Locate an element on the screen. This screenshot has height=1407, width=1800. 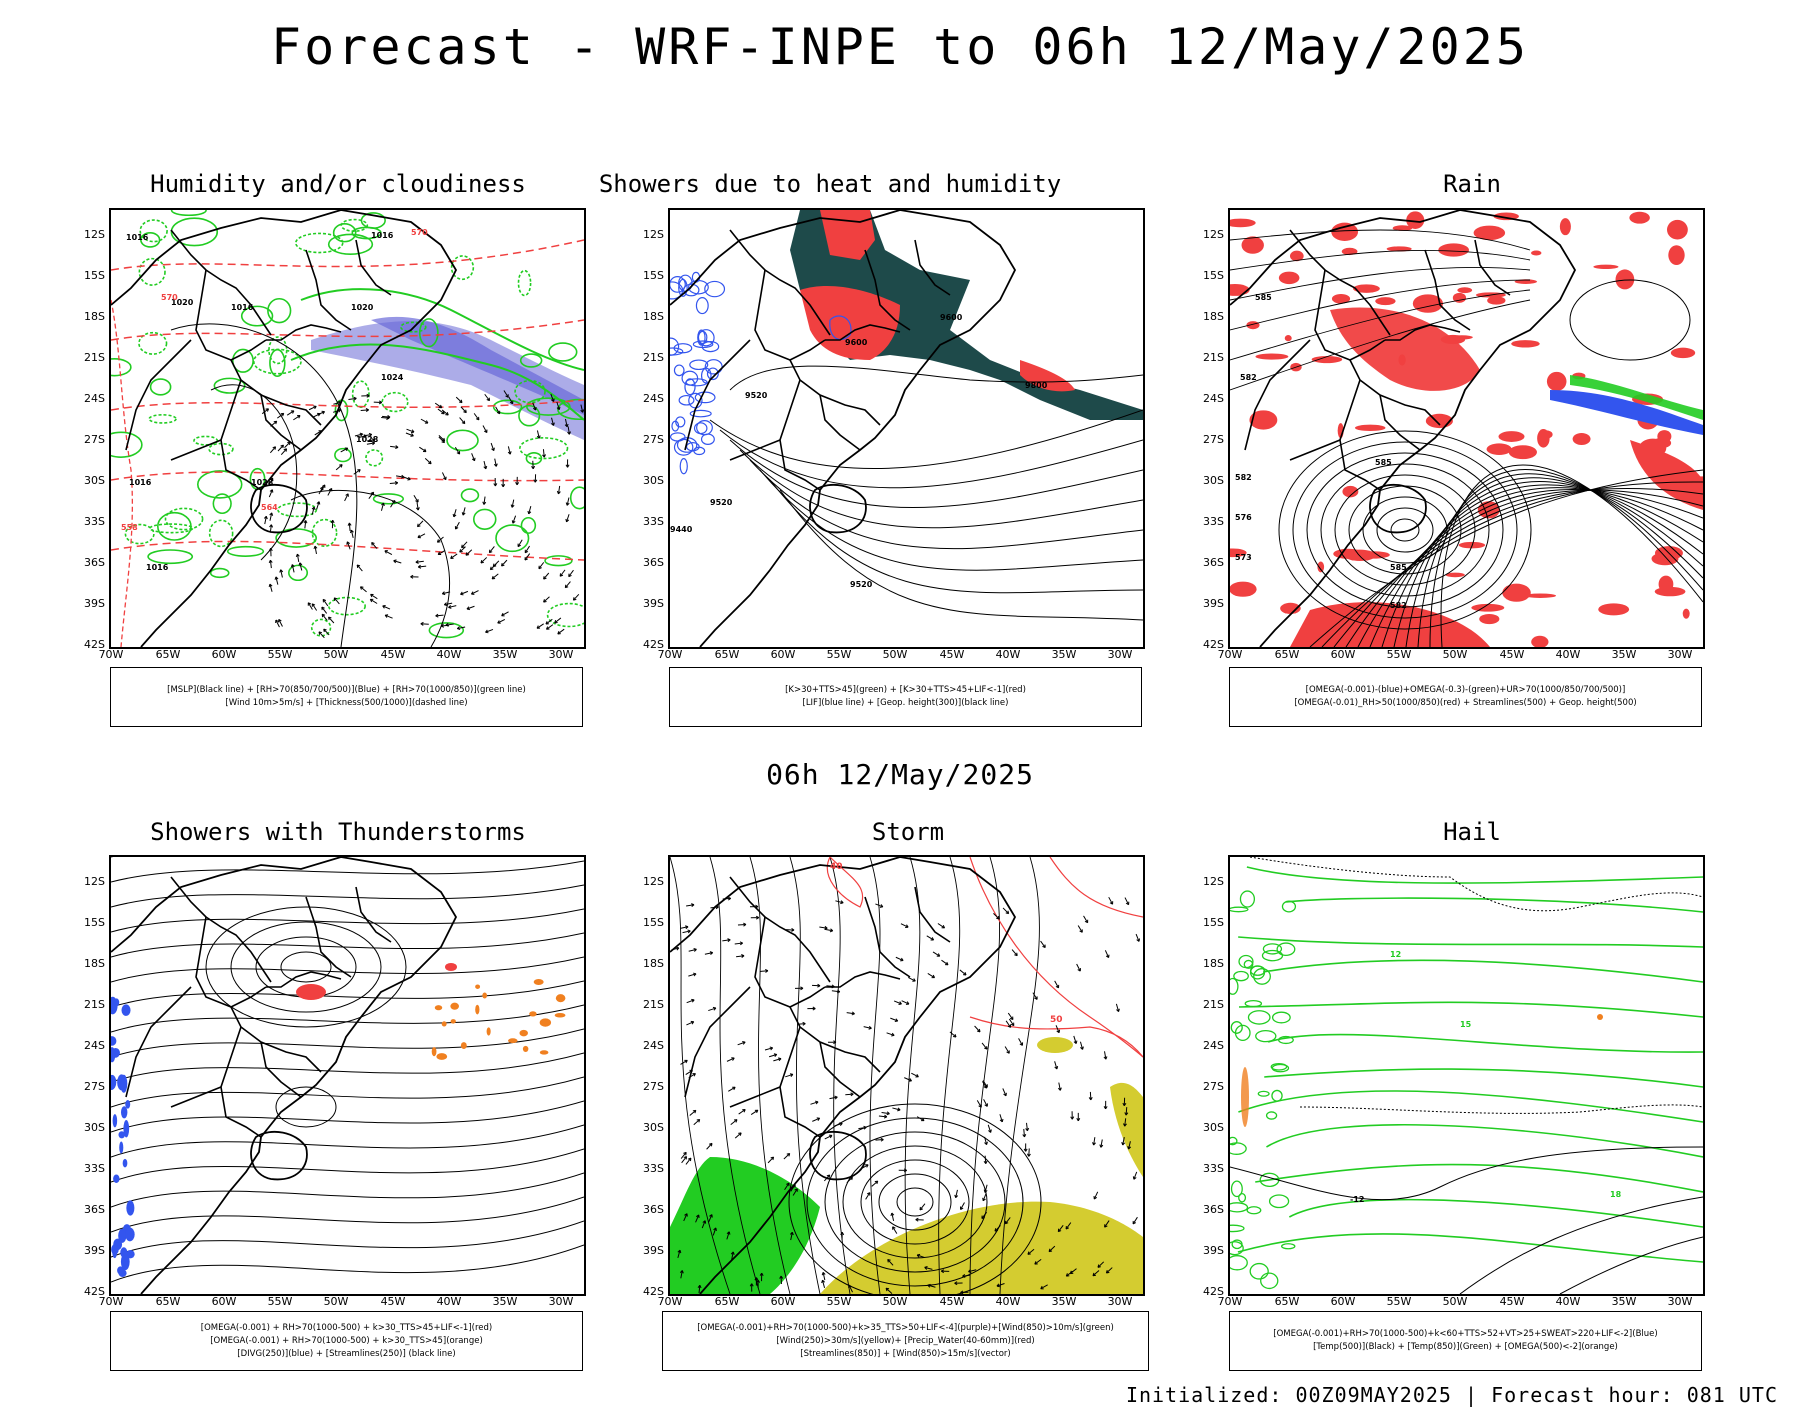
wind-250-yellow-area is located at coordinates (1126, 1130).